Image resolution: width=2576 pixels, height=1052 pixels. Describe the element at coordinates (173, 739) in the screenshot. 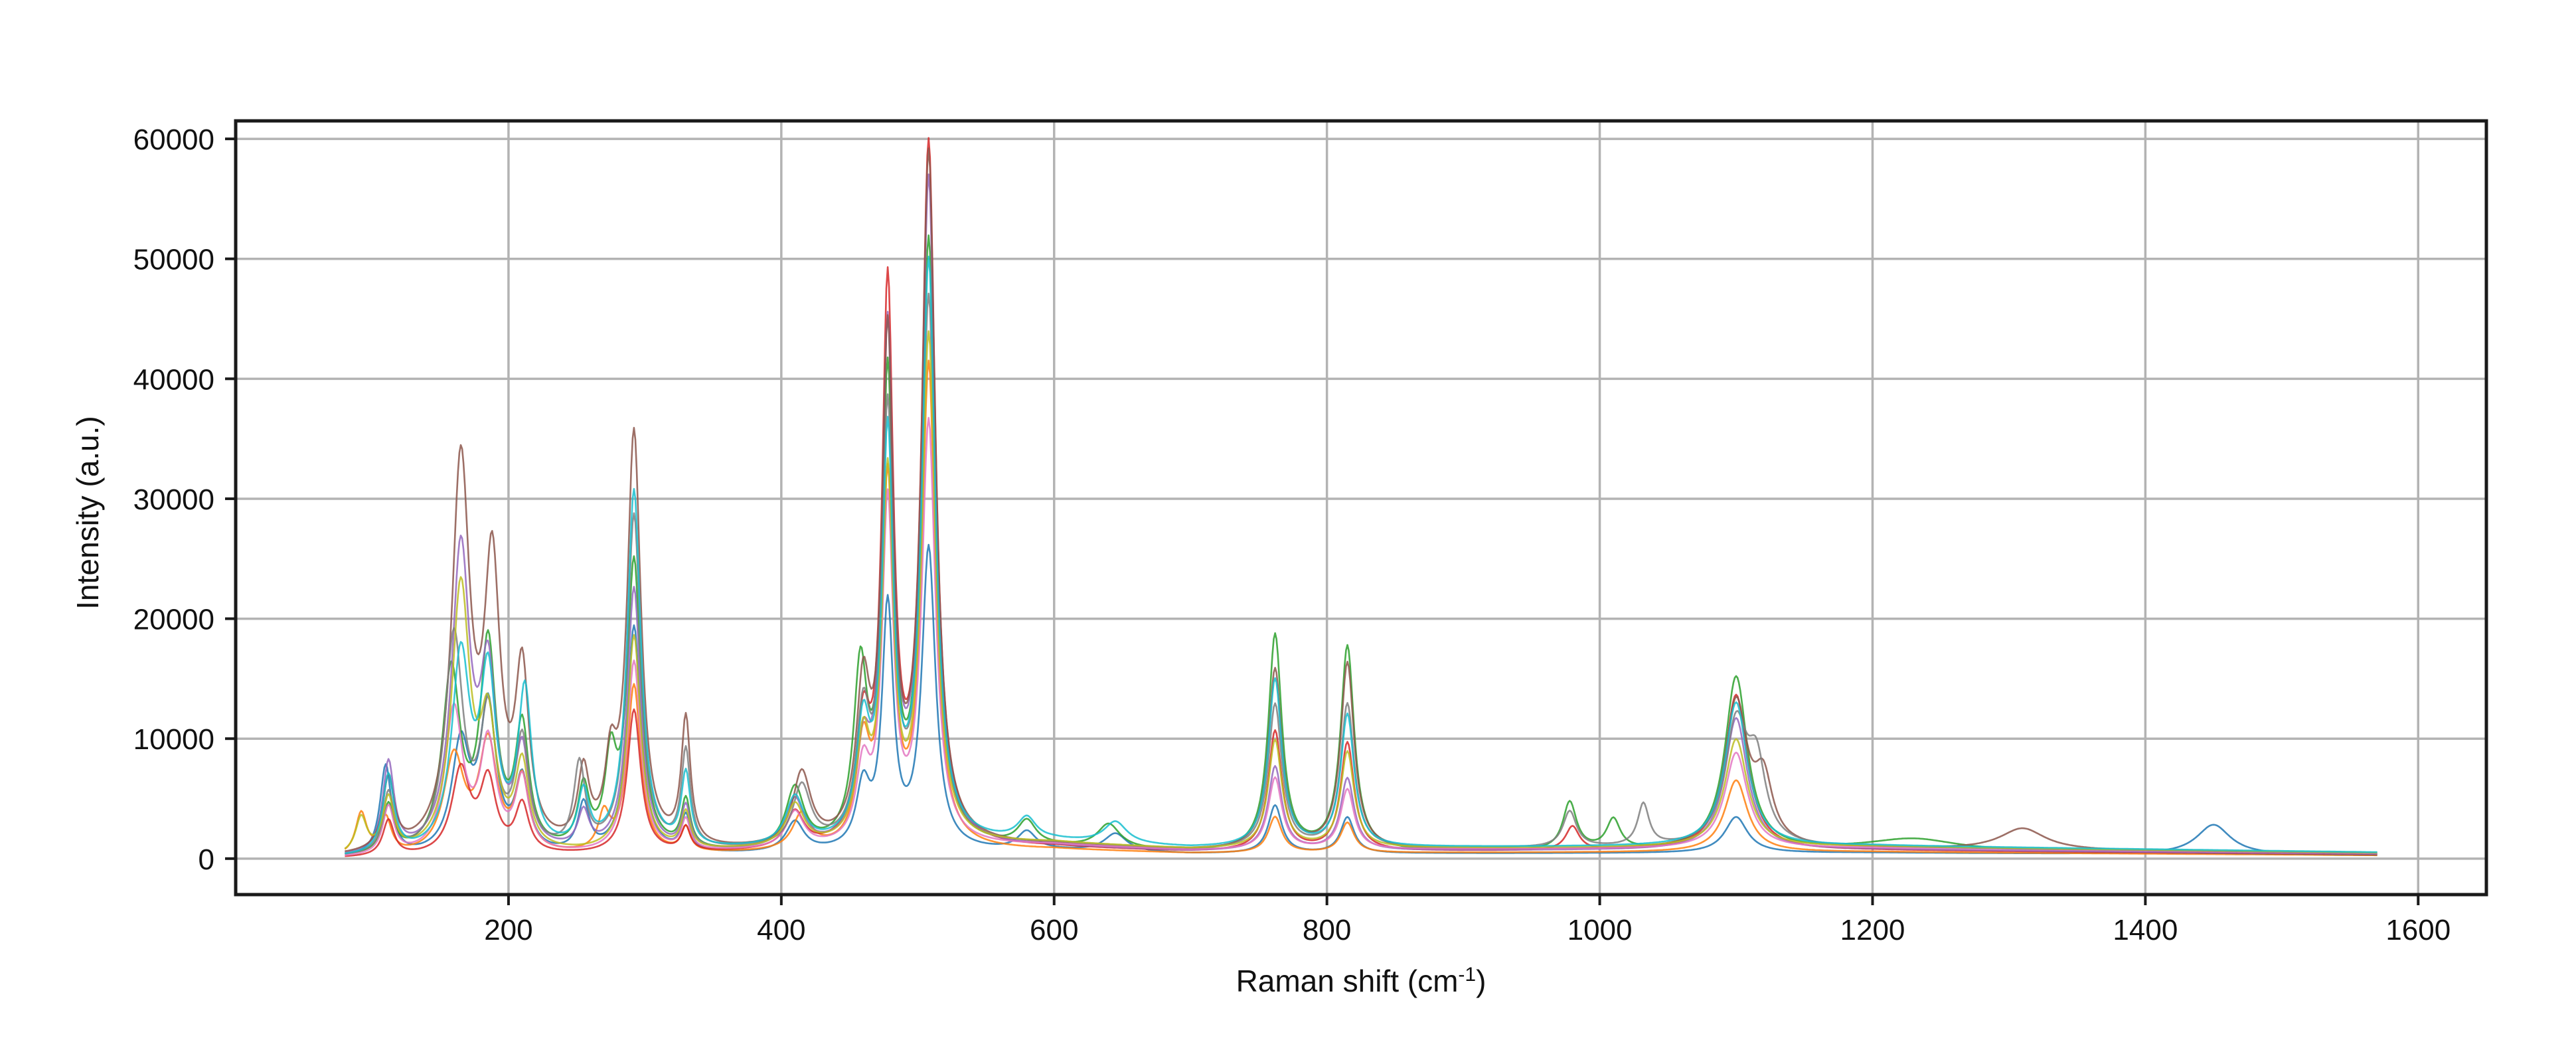

I see `y-tick-label: 10000` at that location.